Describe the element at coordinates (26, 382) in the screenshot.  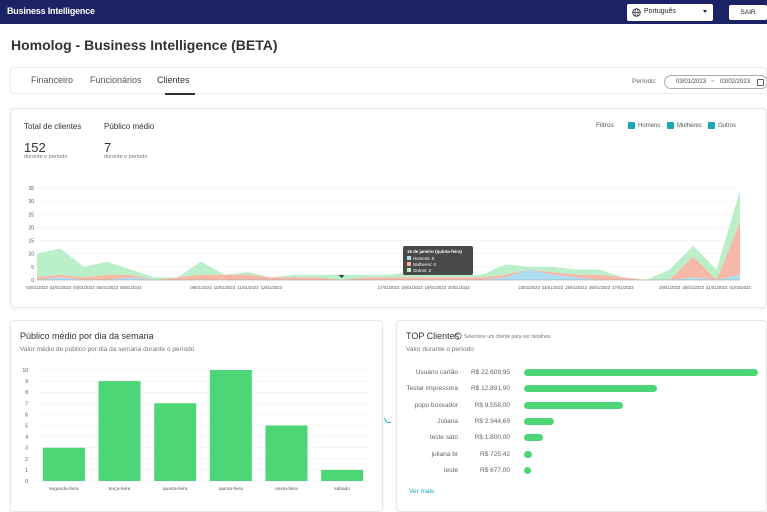
I see `y-tick-label: 9` at that location.